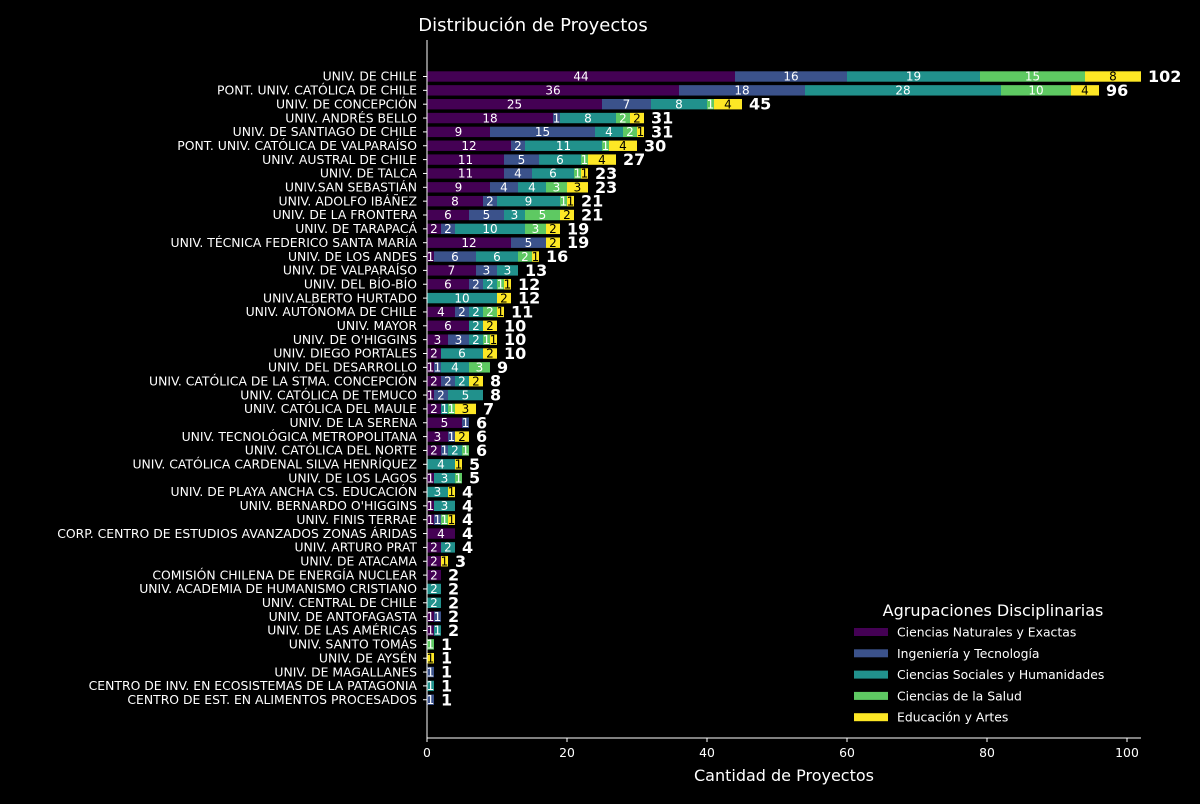  I want to click on category-label: UNIV. CATÓLICA DEL MAULE, so click(330, 408).